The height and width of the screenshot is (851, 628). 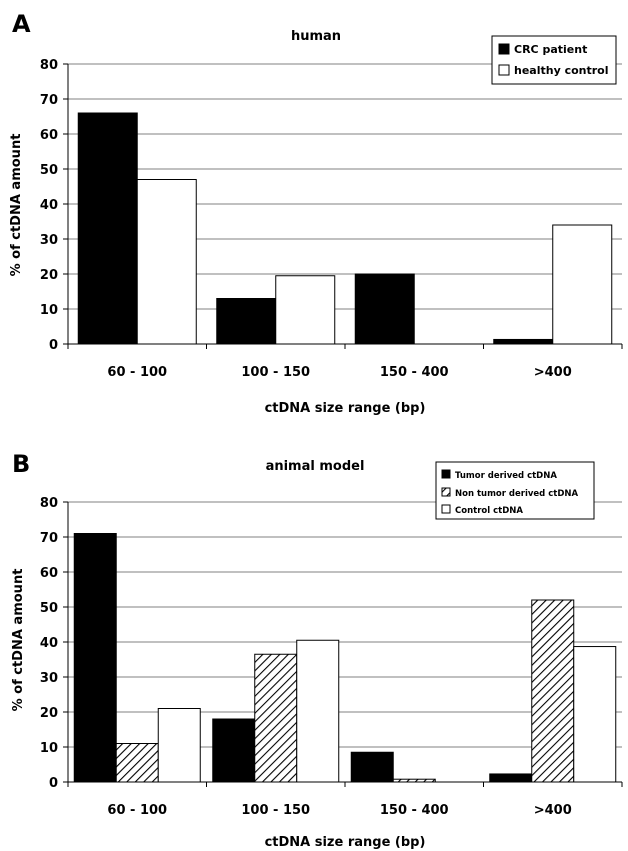 What do you see at coordinates (49, 573) in the screenshot?
I see `chart-b-ytick-label: 60` at bounding box center [49, 573].